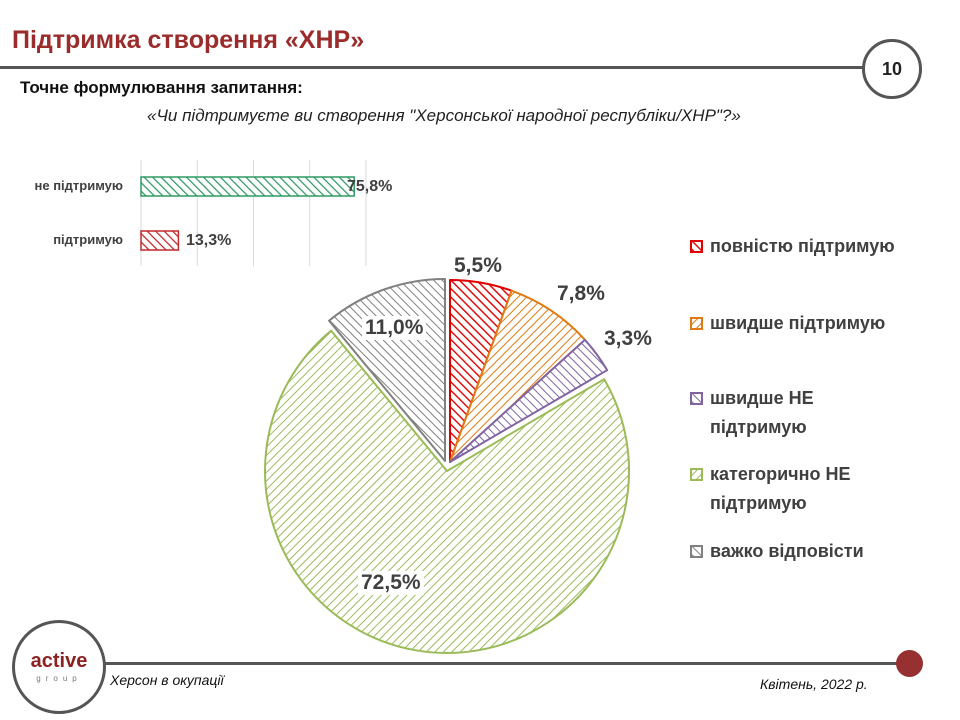 The width and height of the screenshot is (960, 720). I want to click on logo: active group, so click(59, 667).